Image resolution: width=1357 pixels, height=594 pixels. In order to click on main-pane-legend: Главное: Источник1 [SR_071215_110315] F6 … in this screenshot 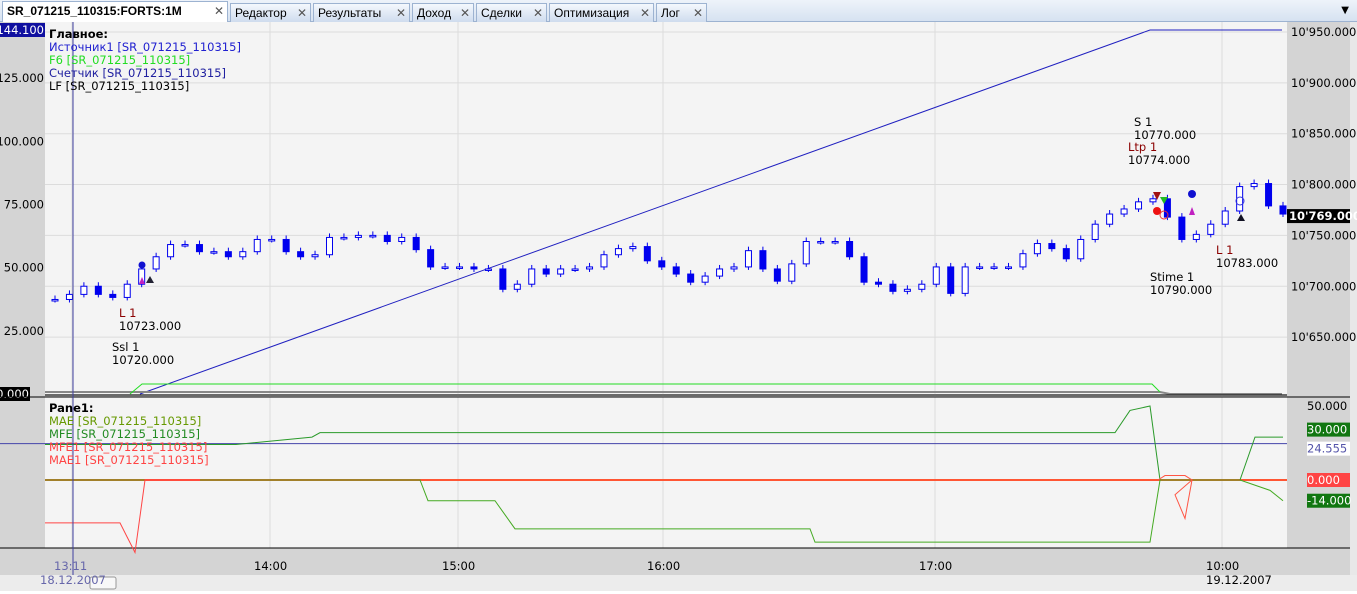, I will do `click(145, 60)`.